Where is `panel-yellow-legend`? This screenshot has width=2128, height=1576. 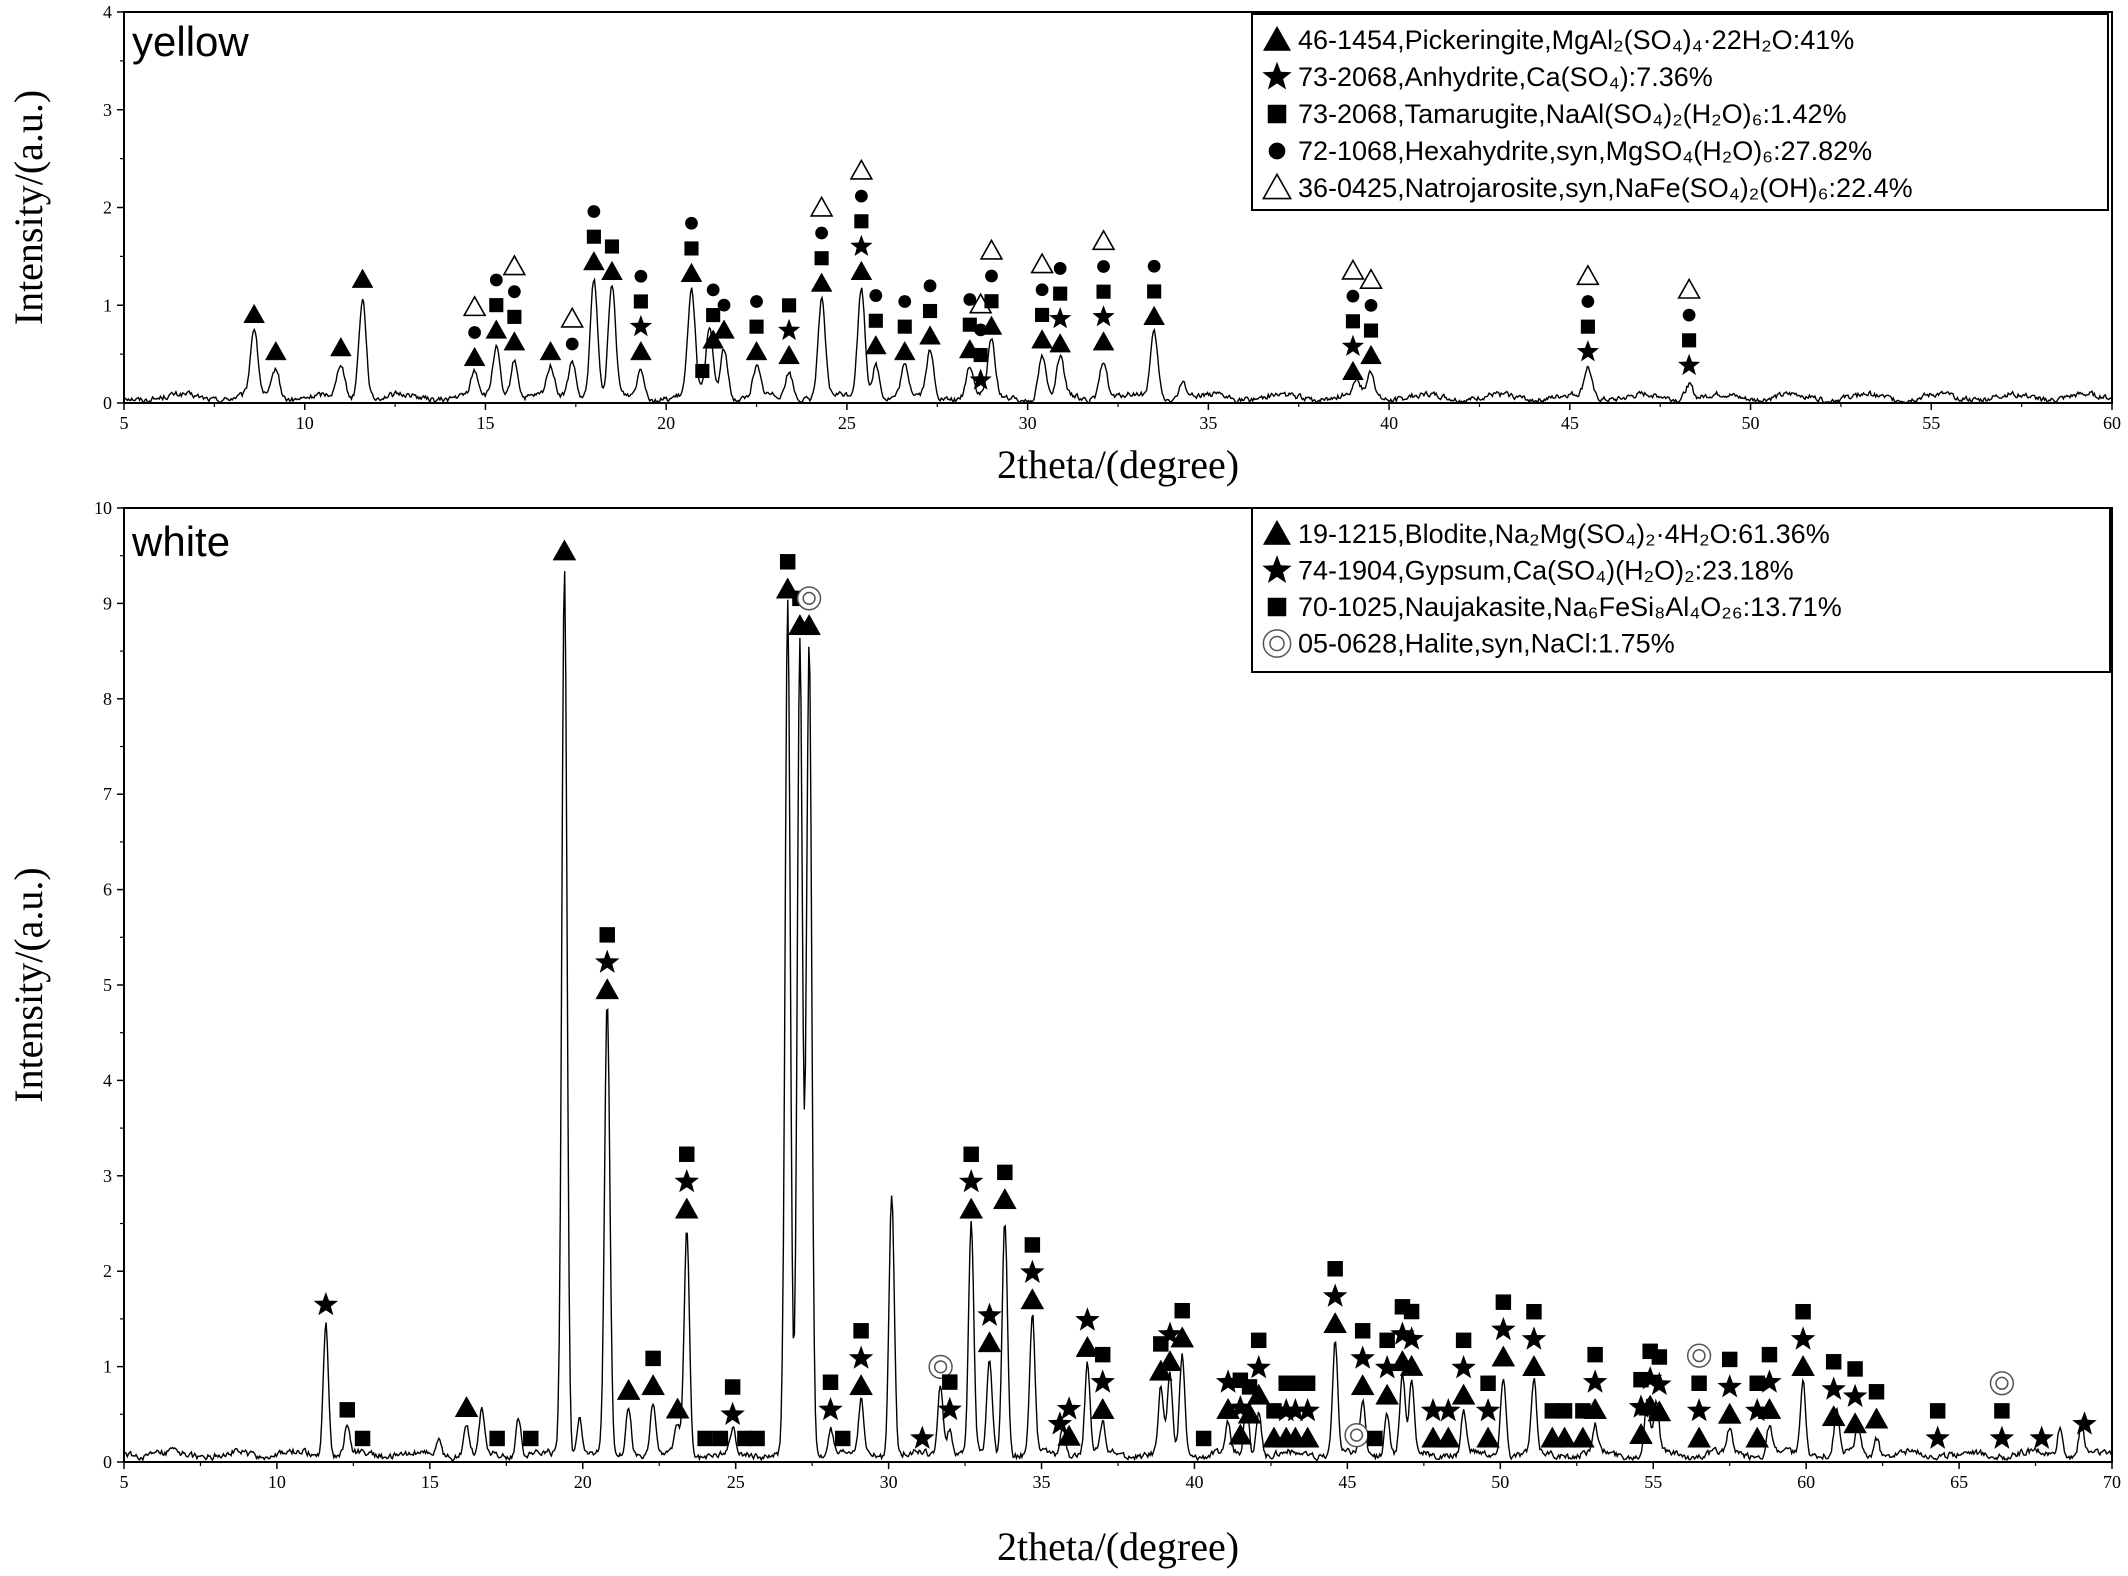 panel-yellow-legend is located at coordinates (1680, 112).